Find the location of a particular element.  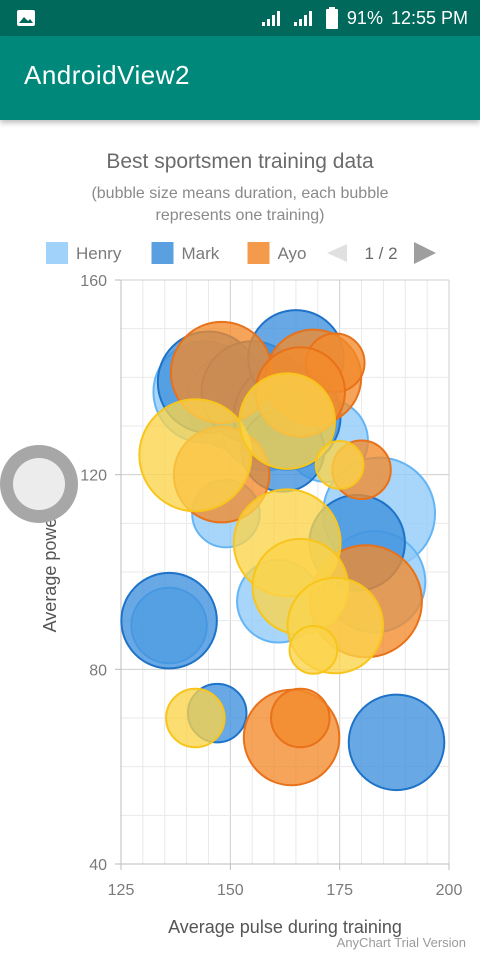

legend-page-indicator: 1 / 2 is located at coordinates (380, 253).